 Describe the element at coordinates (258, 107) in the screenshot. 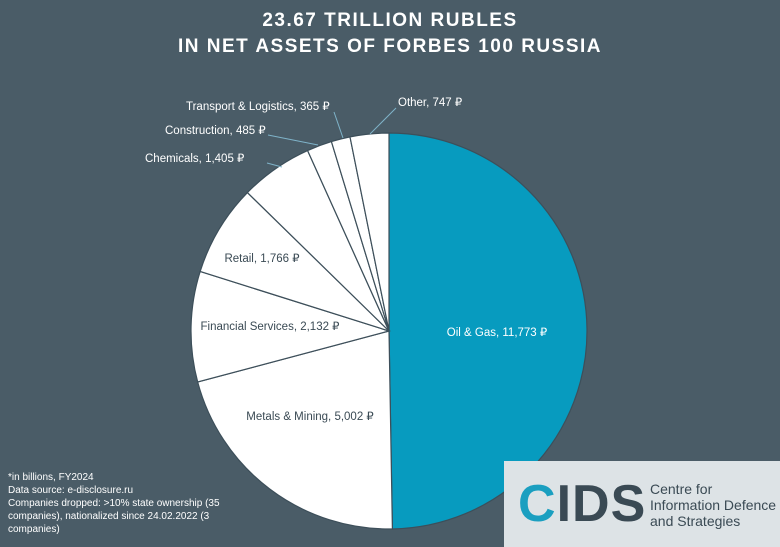

I see `slice-label-6: Transport & Logistics, 365 ₽` at that location.